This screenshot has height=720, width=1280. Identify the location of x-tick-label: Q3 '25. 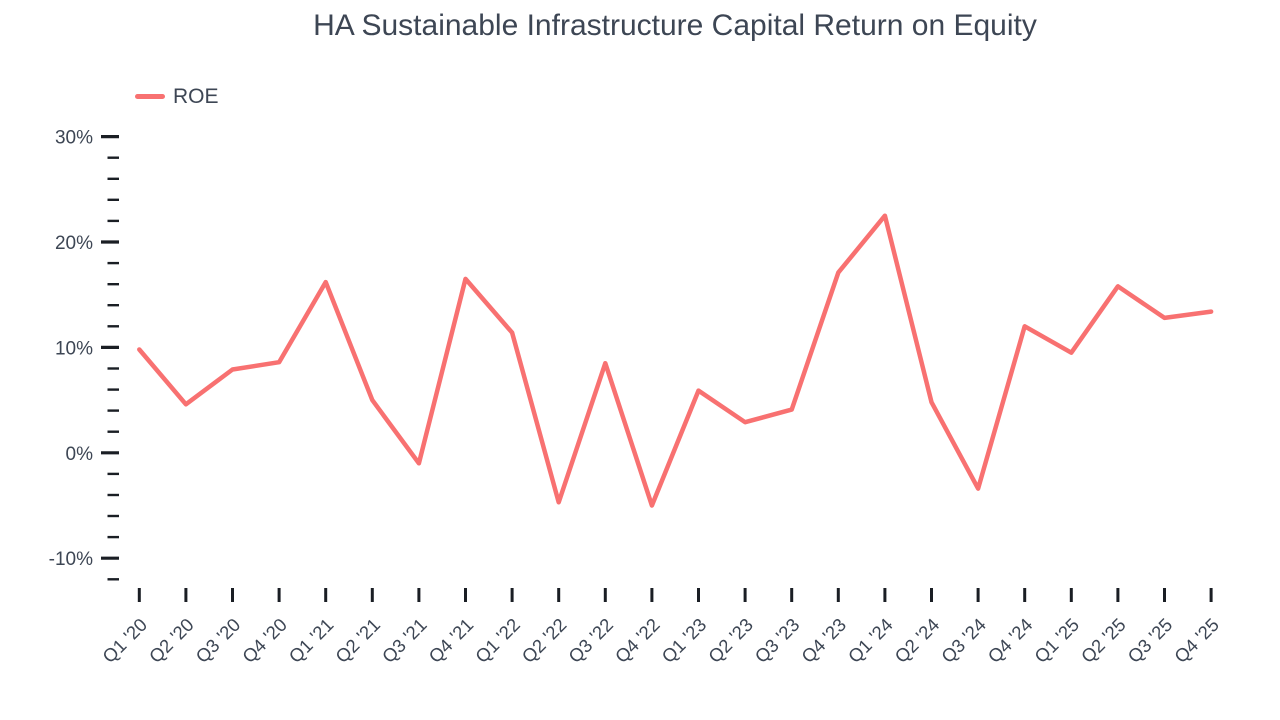
(1149, 640).